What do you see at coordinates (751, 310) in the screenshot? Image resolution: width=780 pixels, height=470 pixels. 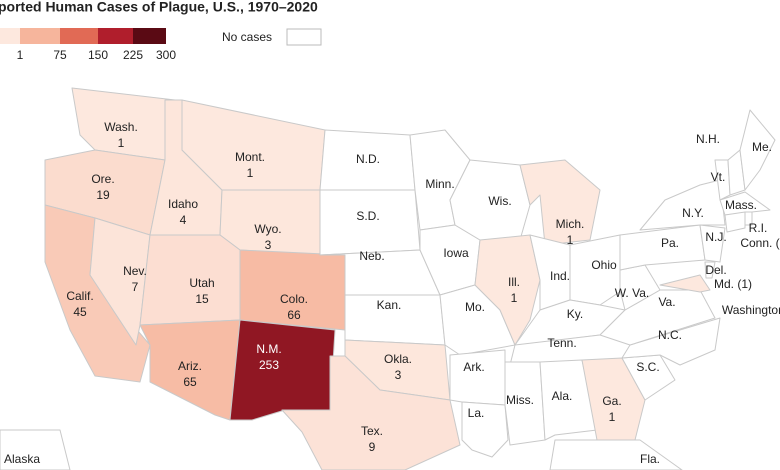 I see `state-label: Washington,` at bounding box center [751, 310].